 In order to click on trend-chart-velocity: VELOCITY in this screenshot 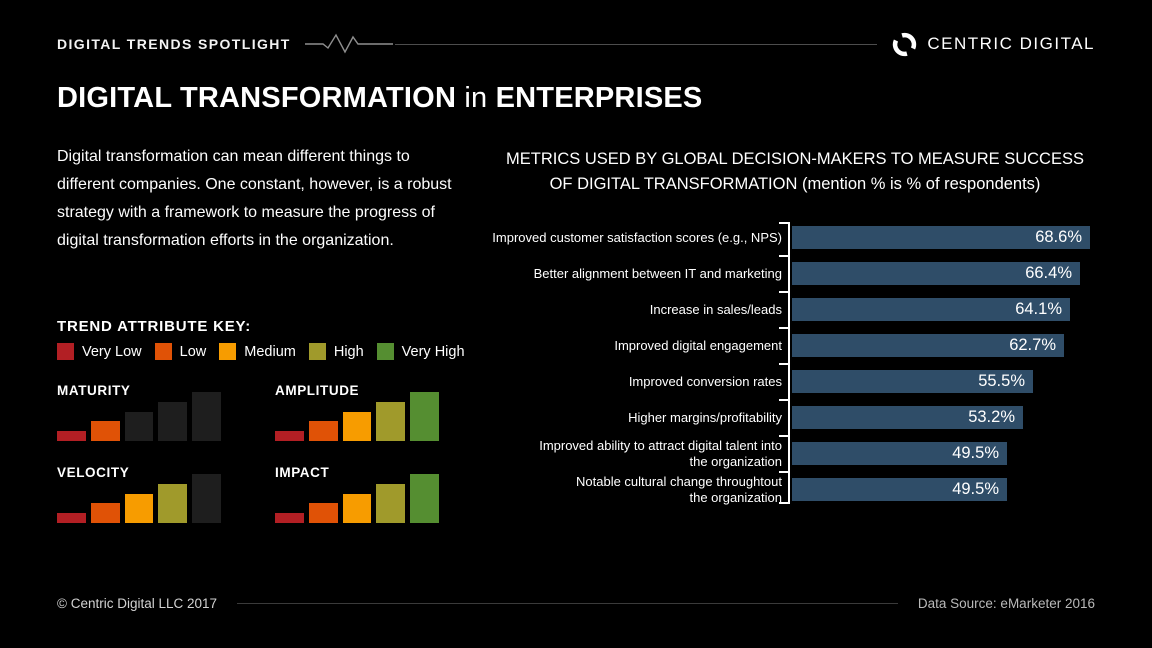, I will do `click(139, 494)`.